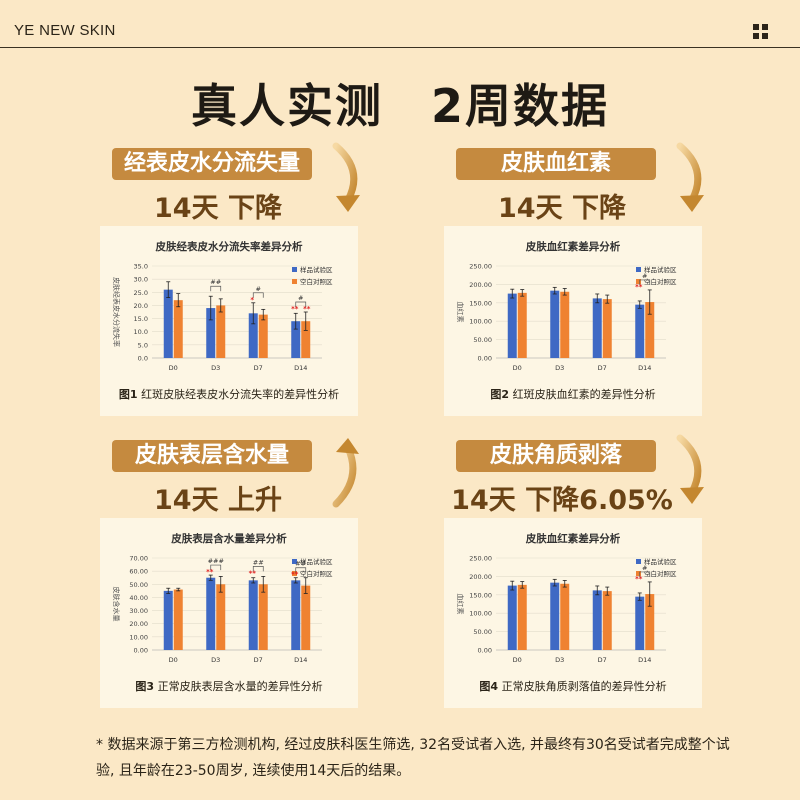  Describe the element at coordinates (229, 686) in the screenshot. I see `figure-caption: 图3 正常皮肤表层含水量的差异性分析` at that location.